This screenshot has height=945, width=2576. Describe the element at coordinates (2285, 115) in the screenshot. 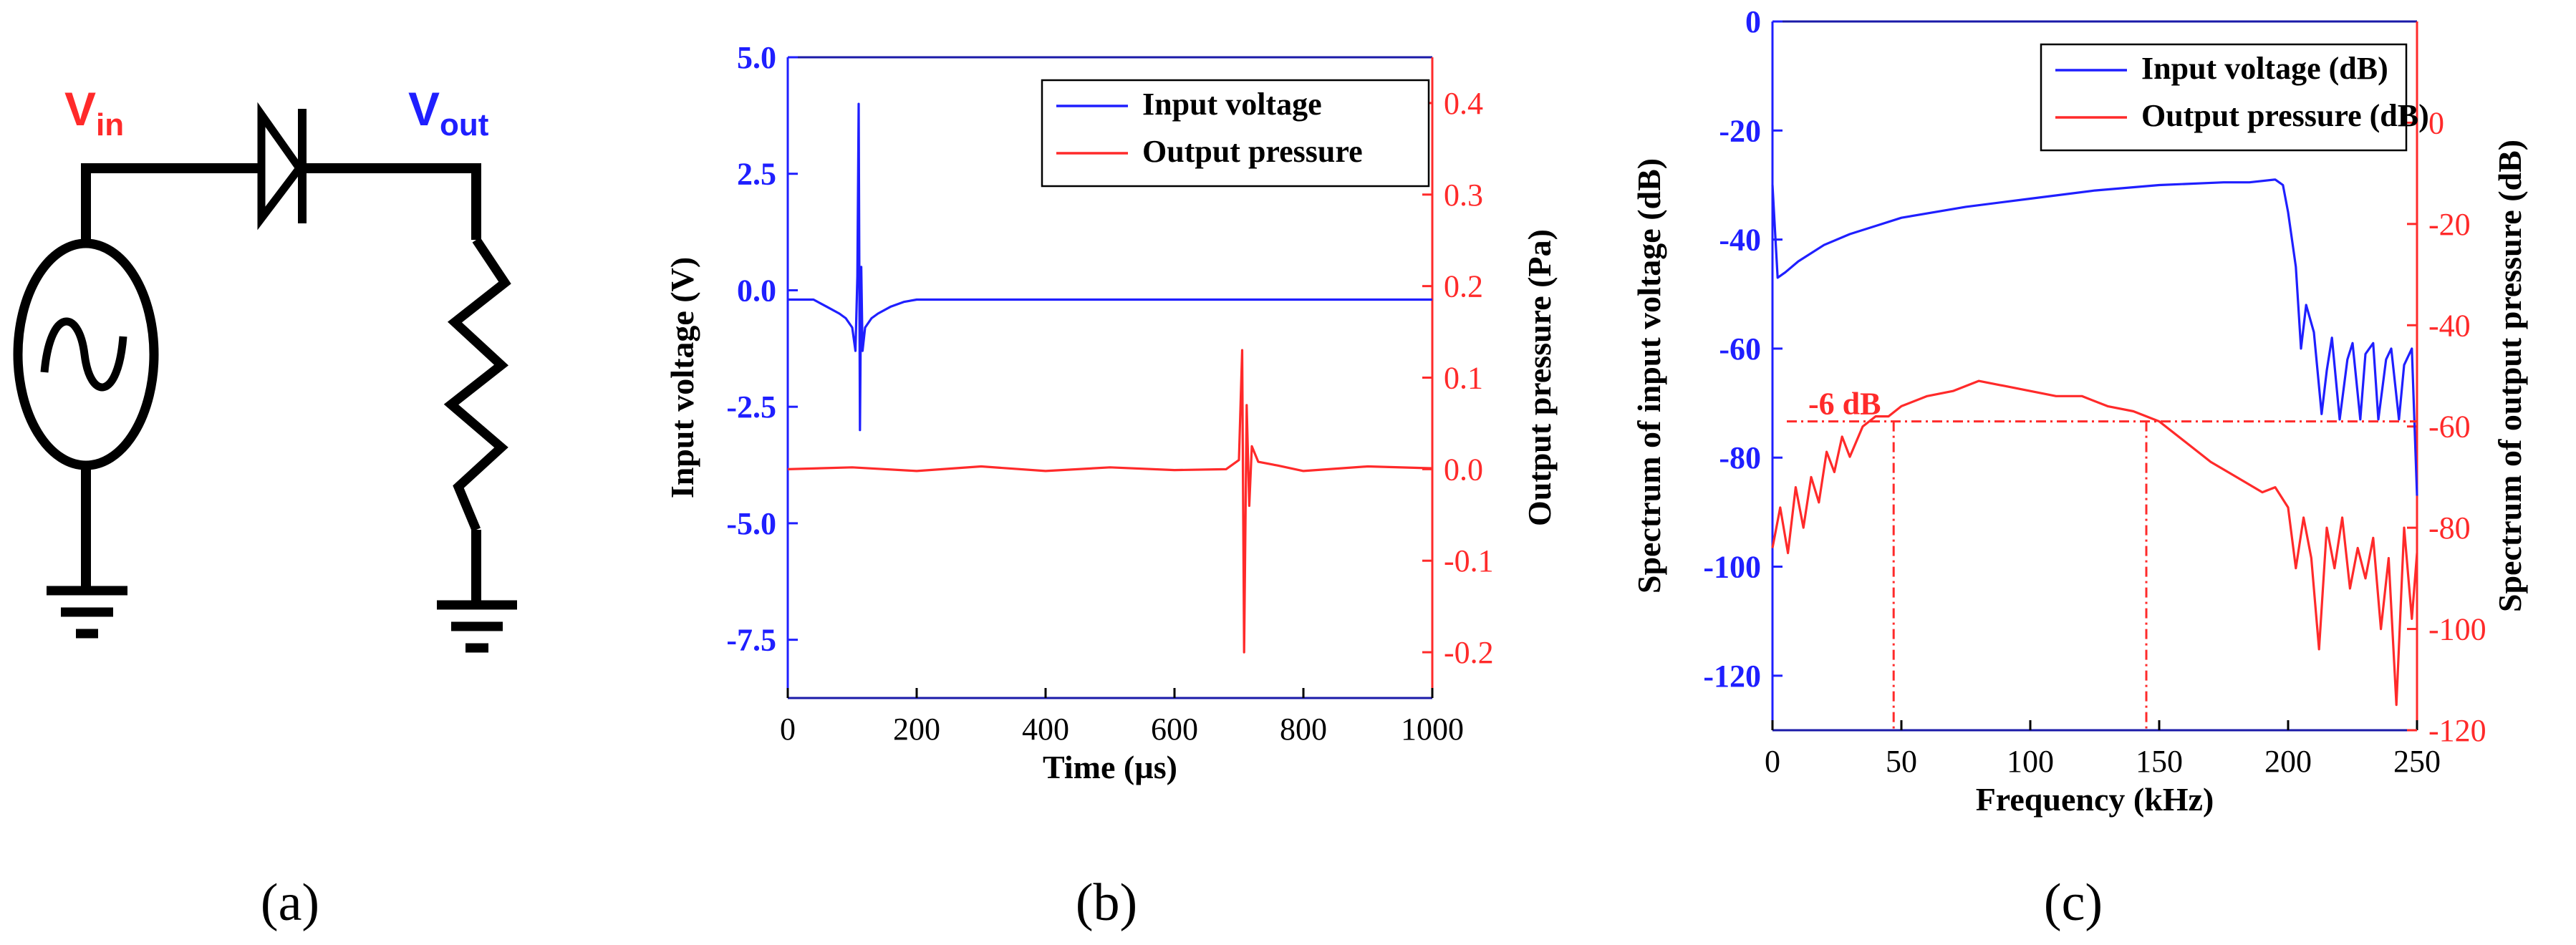

I see `legend-label-1: Output pressure (dB)` at that location.